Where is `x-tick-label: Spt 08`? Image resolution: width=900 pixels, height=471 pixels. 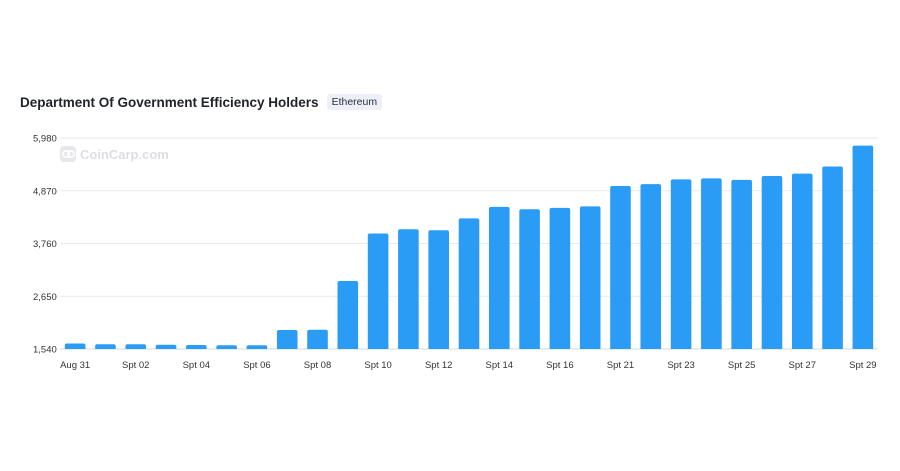 x-tick-label: Spt 08 is located at coordinates (317, 365).